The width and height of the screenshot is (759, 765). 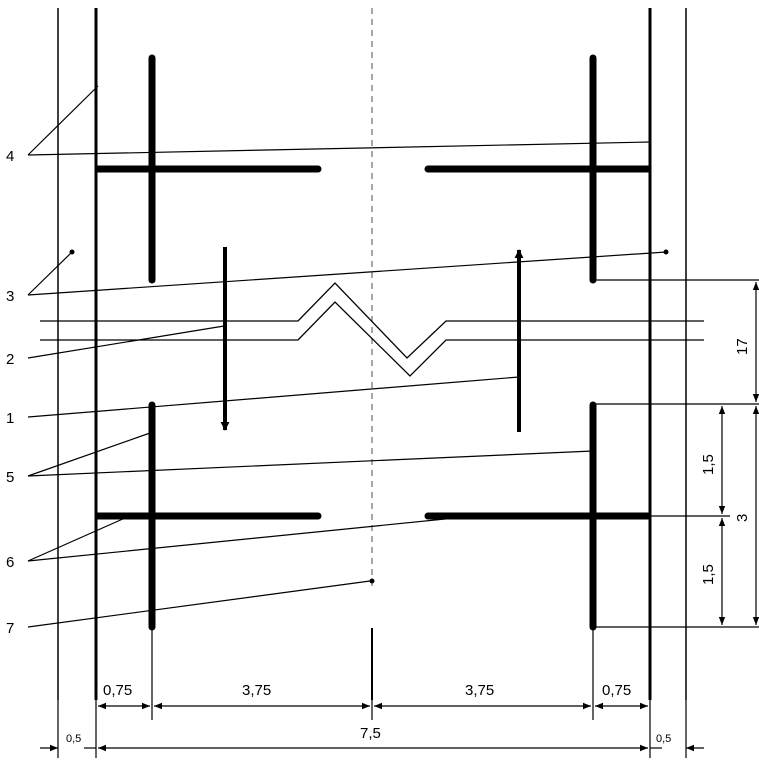 I want to click on callout-5: 5, so click(x=10, y=477).